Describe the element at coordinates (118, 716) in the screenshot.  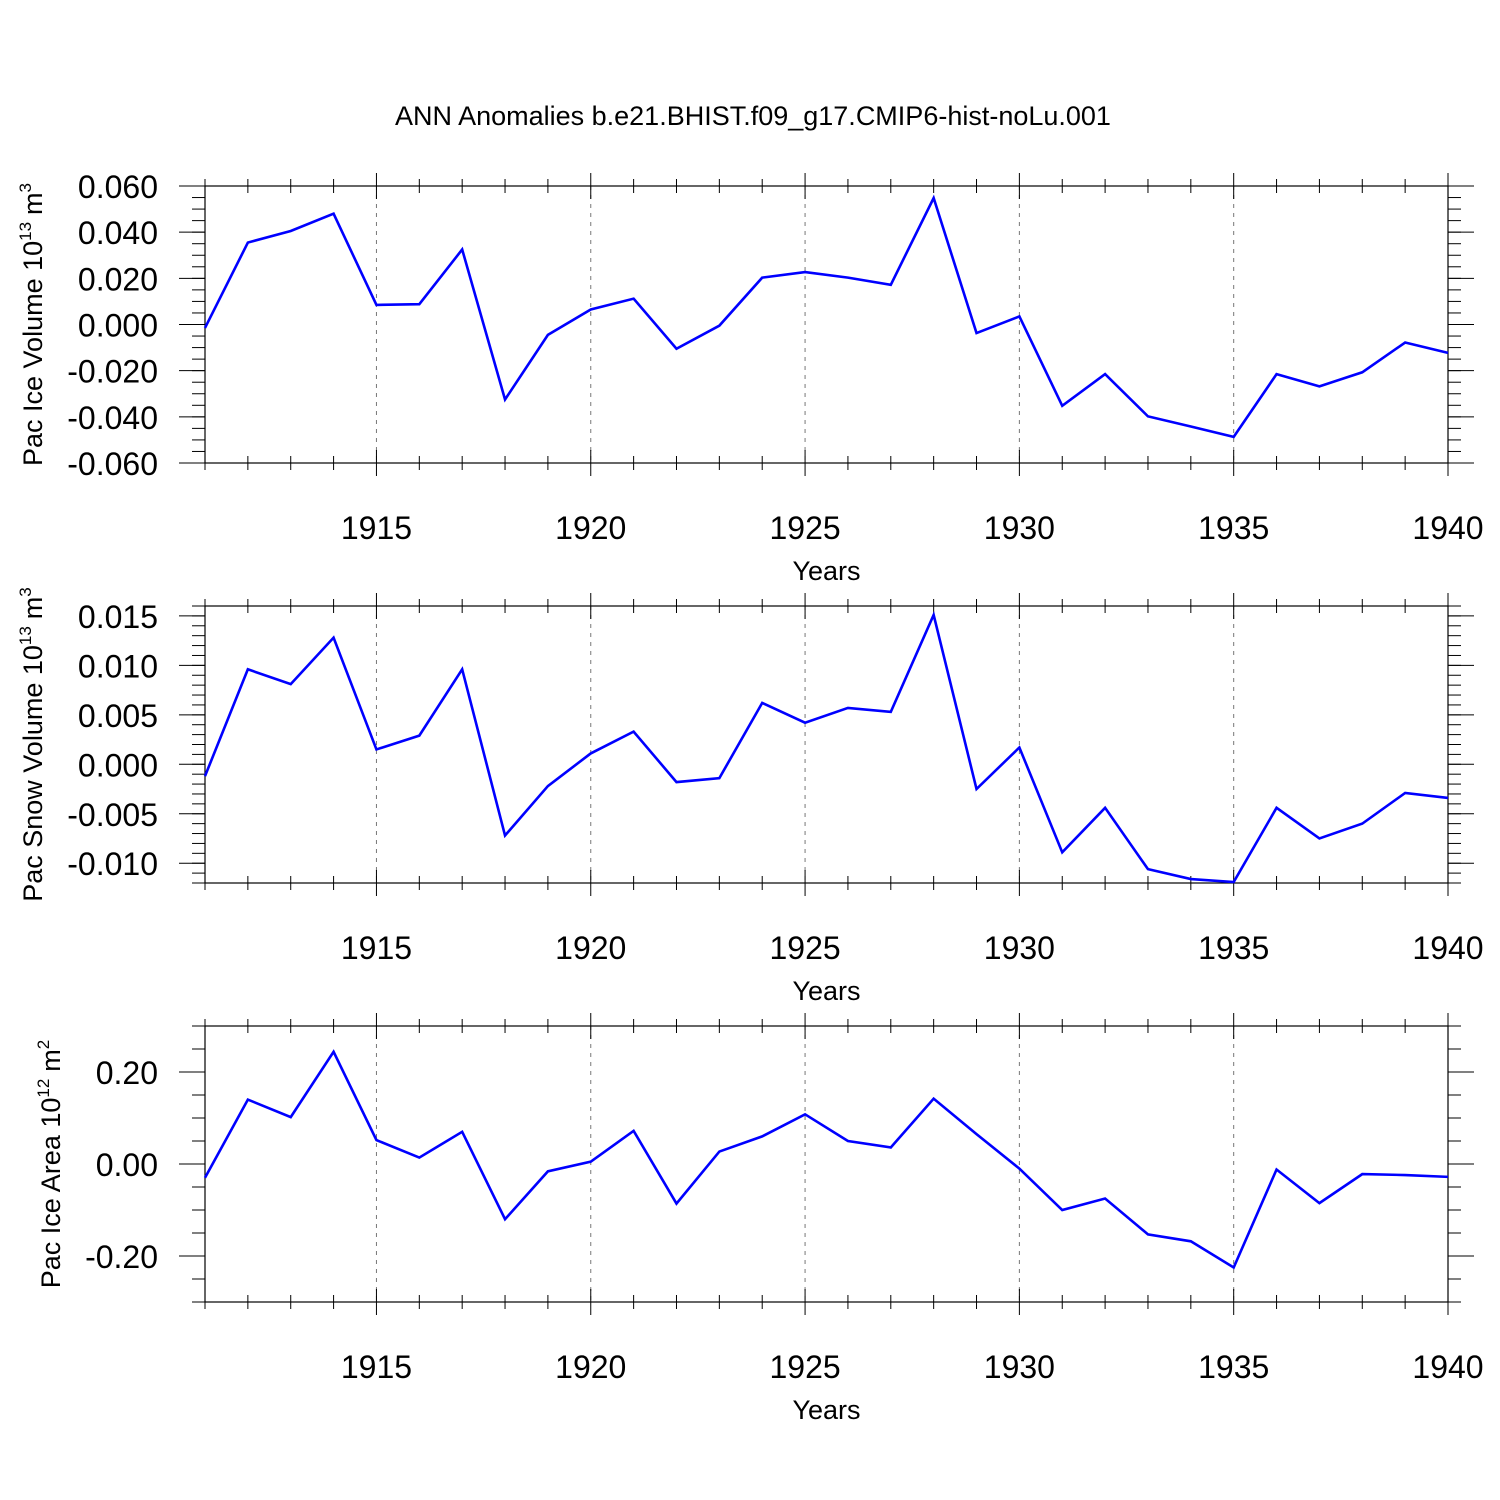
I see `y-tick-label: 0.005` at that location.